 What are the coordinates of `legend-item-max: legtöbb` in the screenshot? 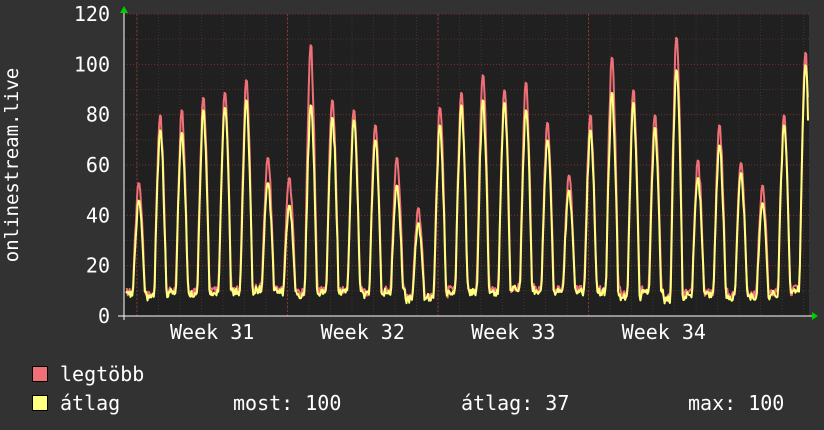 It's located at (88, 374).